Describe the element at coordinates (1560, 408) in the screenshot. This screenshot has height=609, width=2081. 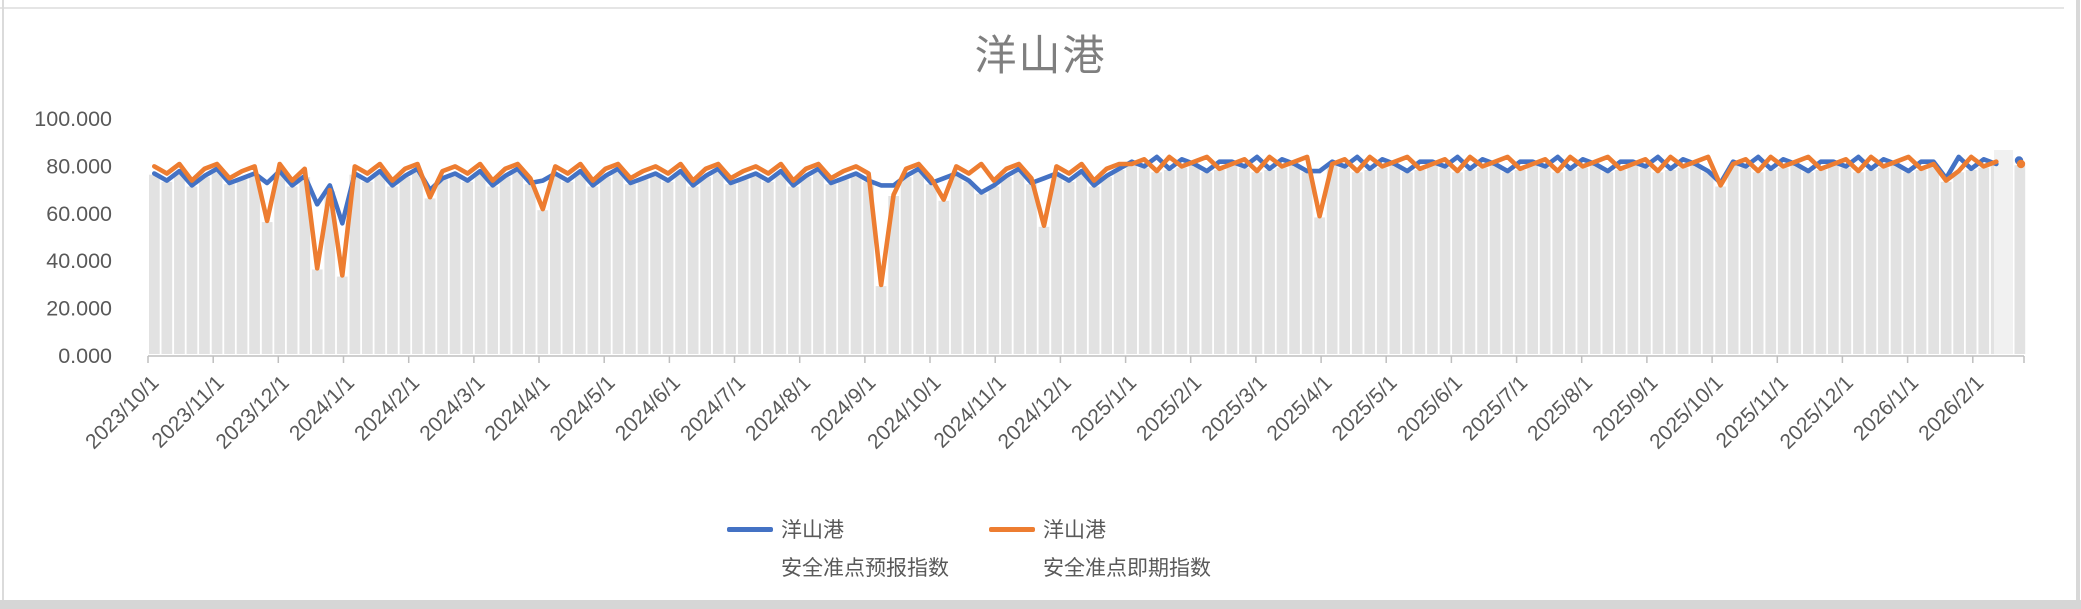
I see `x-axis-tick-label: 2025/8/1` at that location.